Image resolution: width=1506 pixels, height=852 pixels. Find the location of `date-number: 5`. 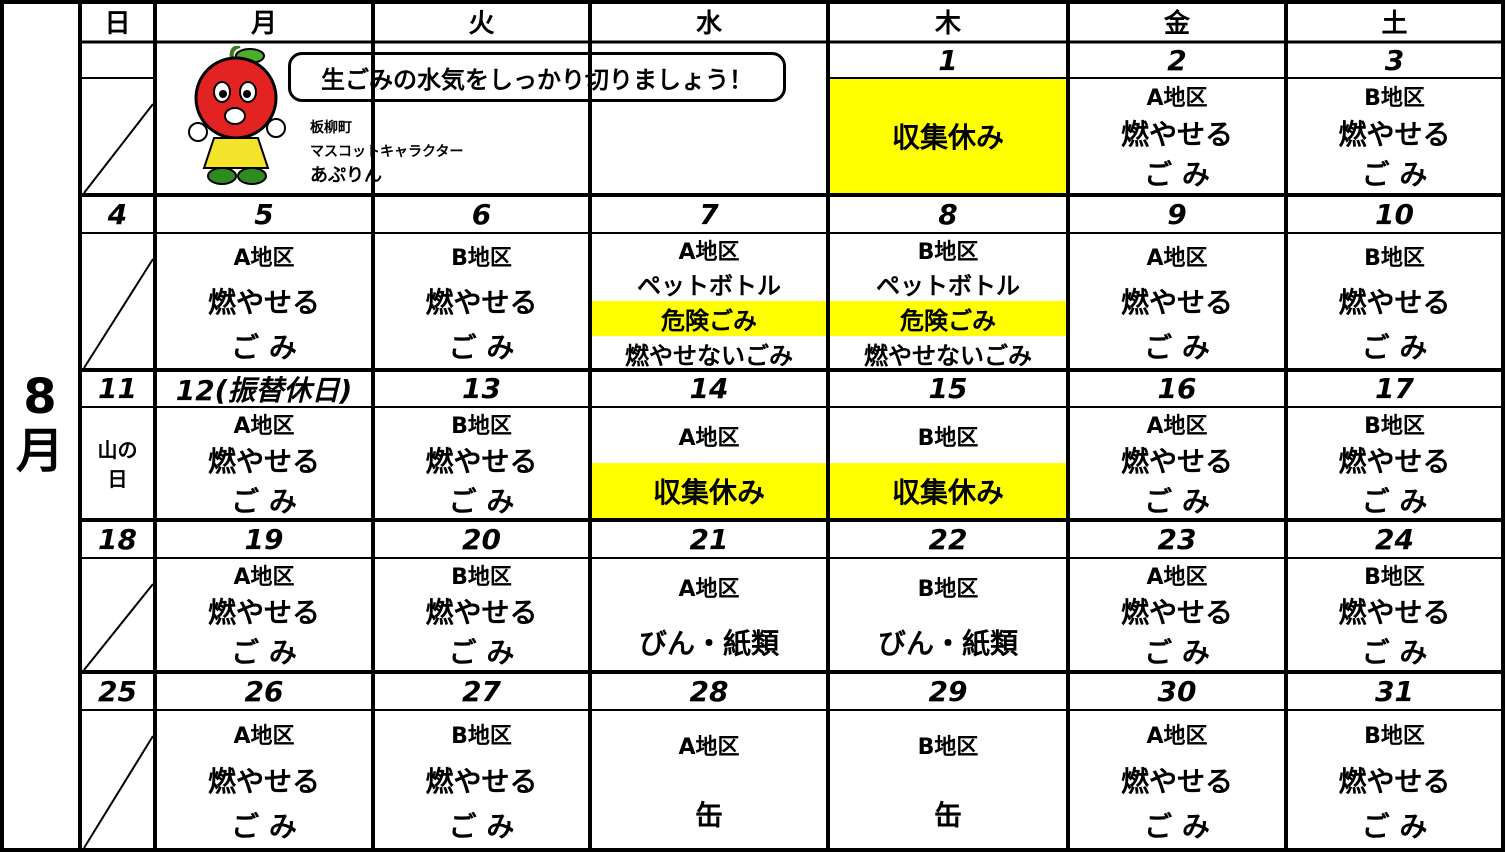

date-number: 5 is located at coordinates (264, 214).